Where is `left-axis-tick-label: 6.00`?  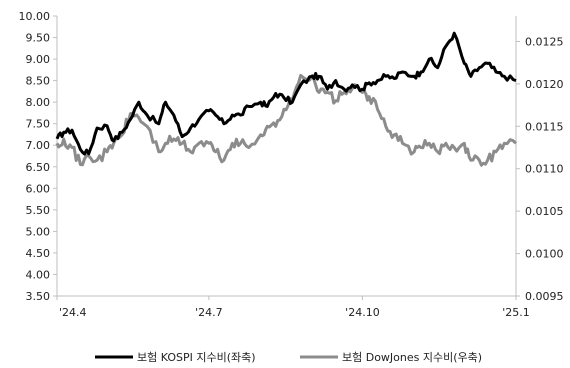 left-axis-tick-label: 6.00 is located at coordinates (38, 188).